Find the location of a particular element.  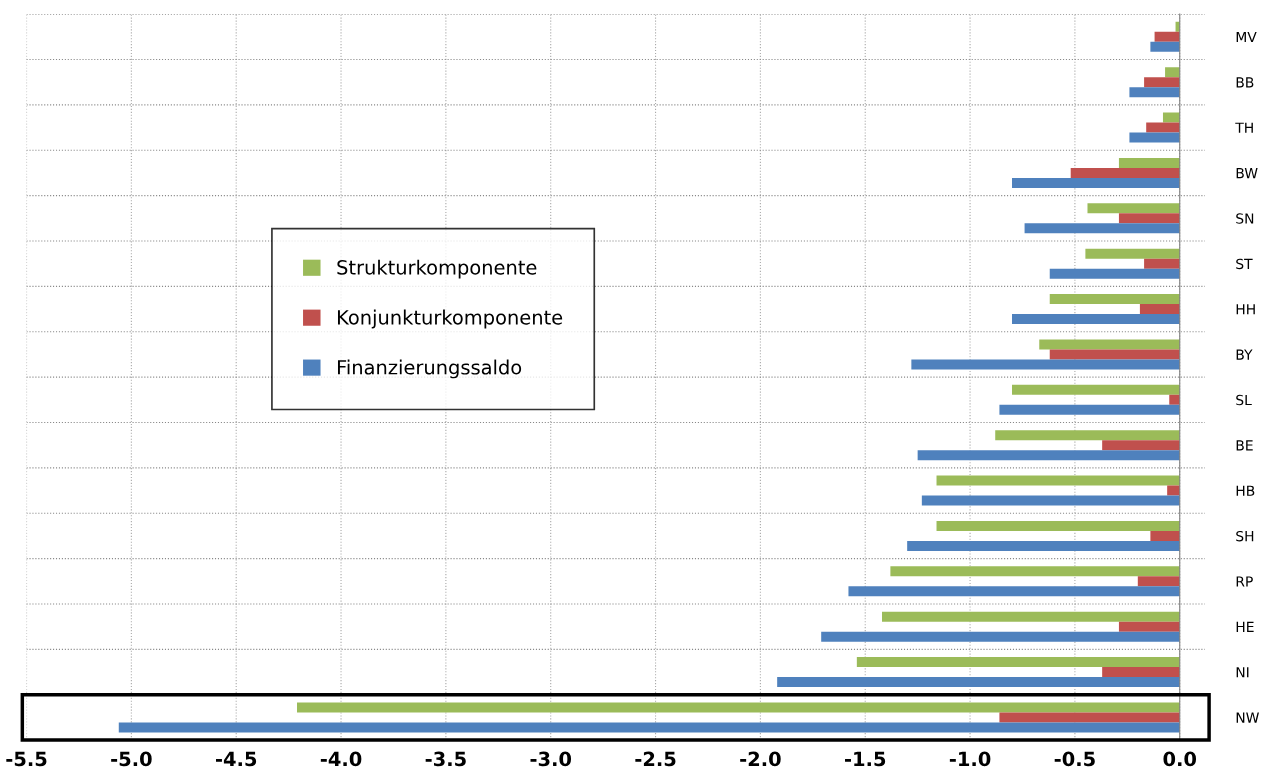

x-tick-label: -1.5 is located at coordinates (865, 759).